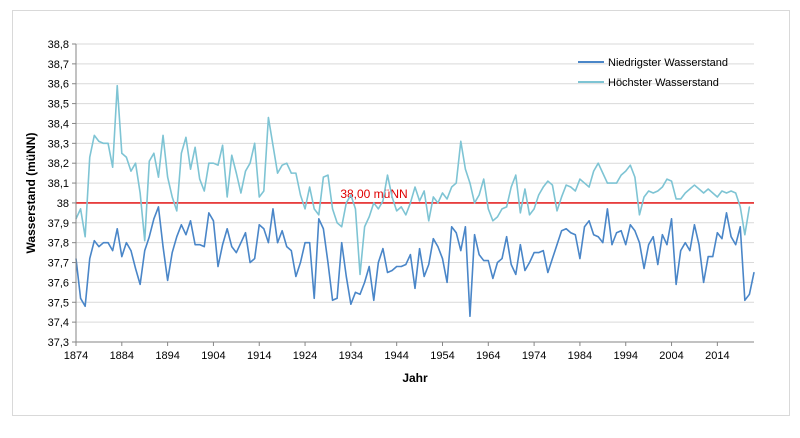 The width and height of the screenshot is (800, 438). Describe the element at coordinates (58, 323) in the screenshot. I see `y-tick-label: 37,4` at that location.